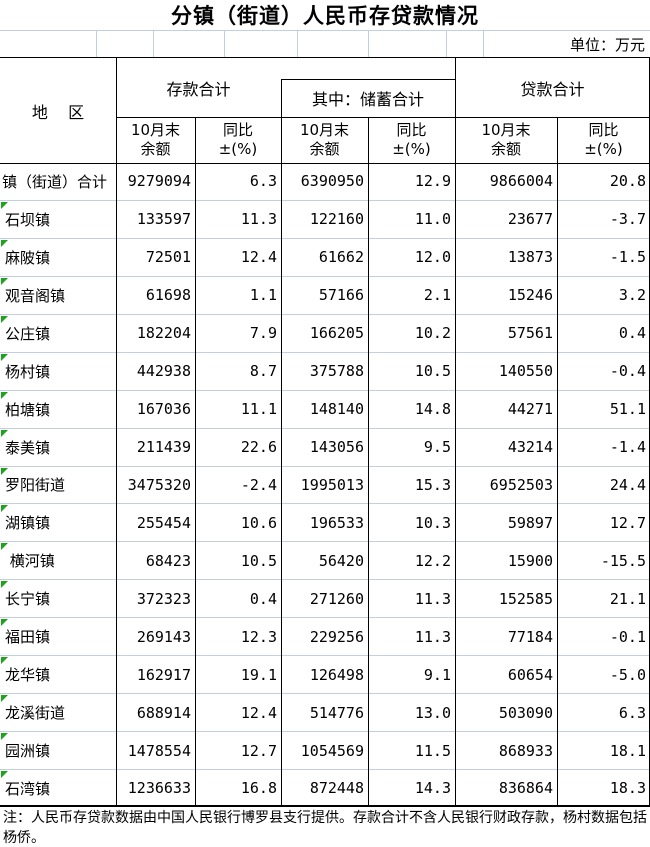 This screenshot has width=650, height=847. What do you see at coordinates (530, 295) in the screenshot?
I see `value-cell: 15246` at bounding box center [530, 295].